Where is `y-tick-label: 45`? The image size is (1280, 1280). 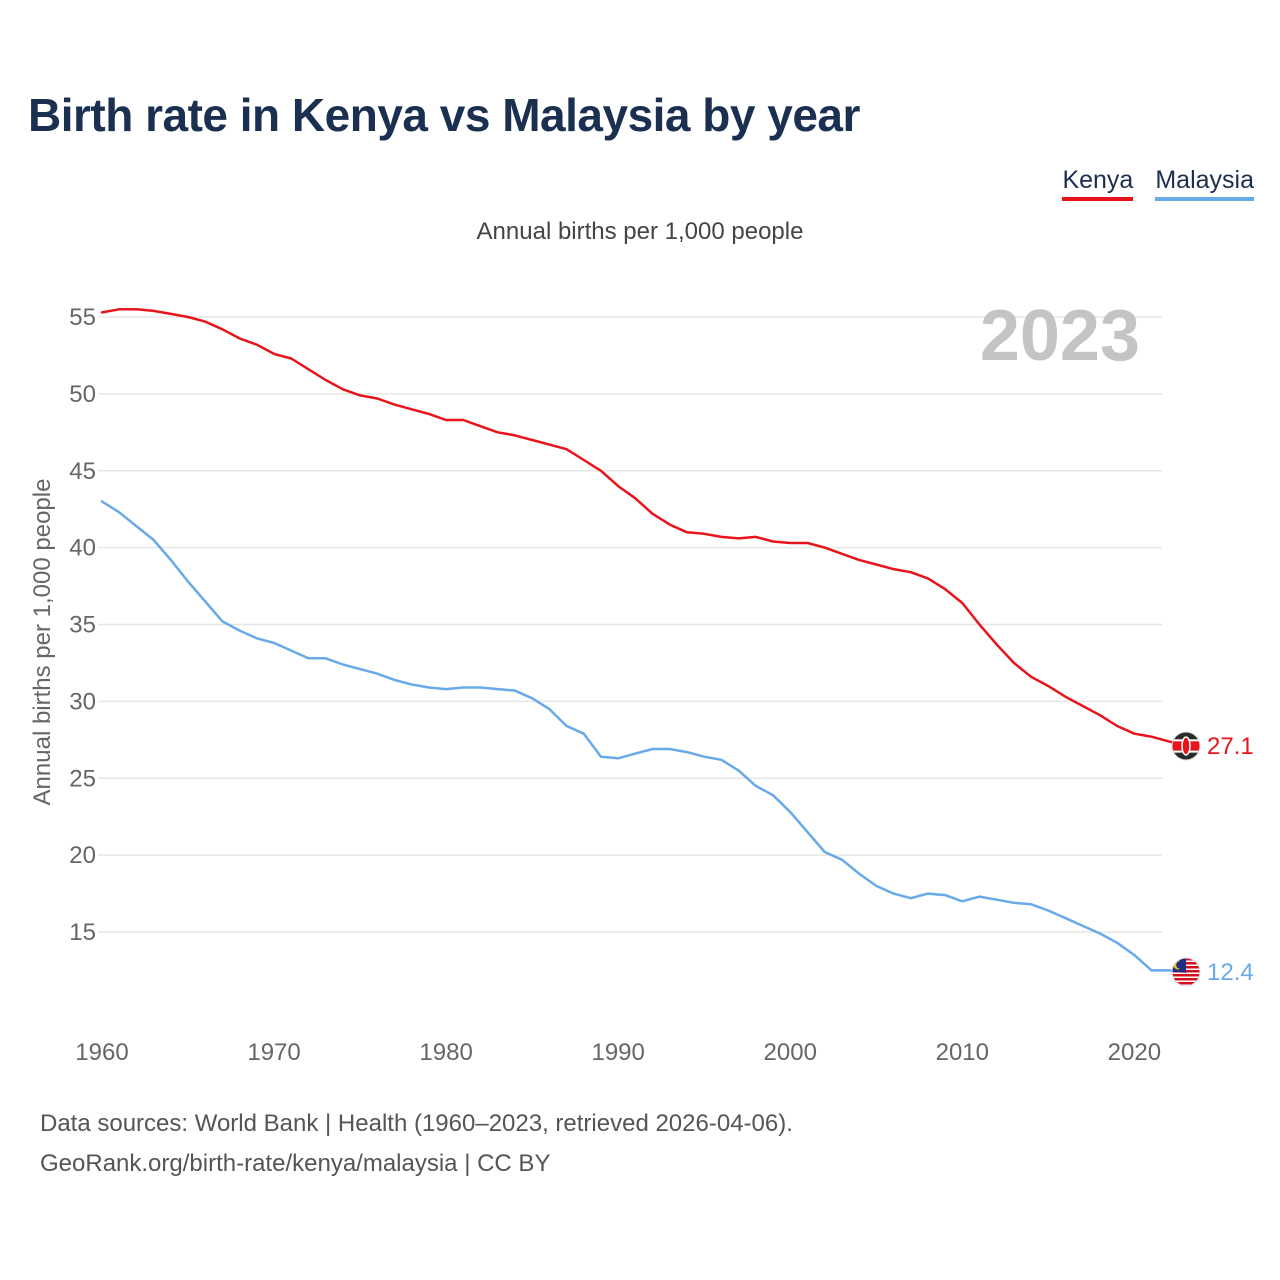 y-tick-label: 45 is located at coordinates (82, 471).